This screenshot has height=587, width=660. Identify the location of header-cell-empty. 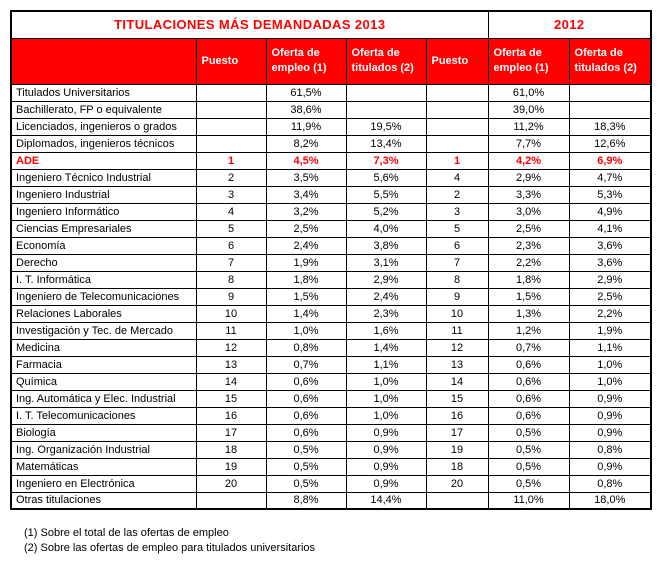
(103, 61).